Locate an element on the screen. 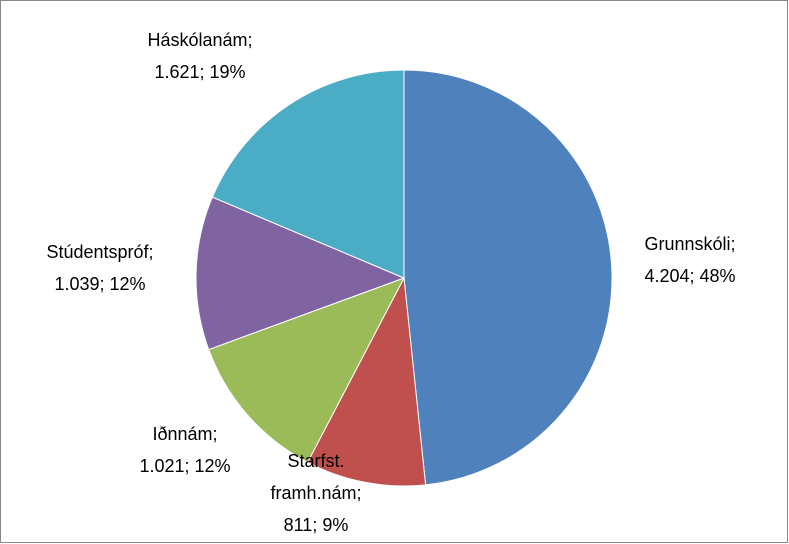  value-label: 811 is located at coordinates (298, 525).